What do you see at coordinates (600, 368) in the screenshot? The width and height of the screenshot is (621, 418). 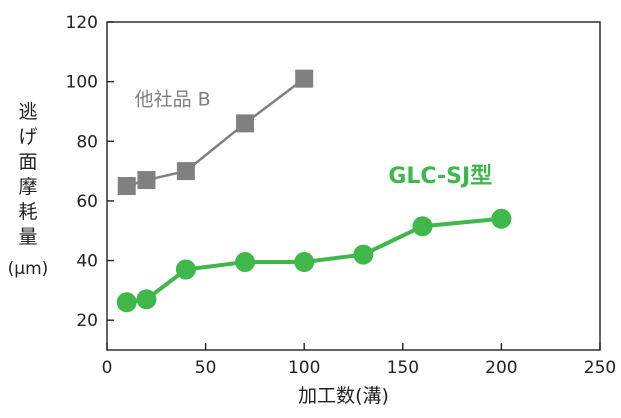 I see `x-tick-label: 250` at bounding box center [600, 368].